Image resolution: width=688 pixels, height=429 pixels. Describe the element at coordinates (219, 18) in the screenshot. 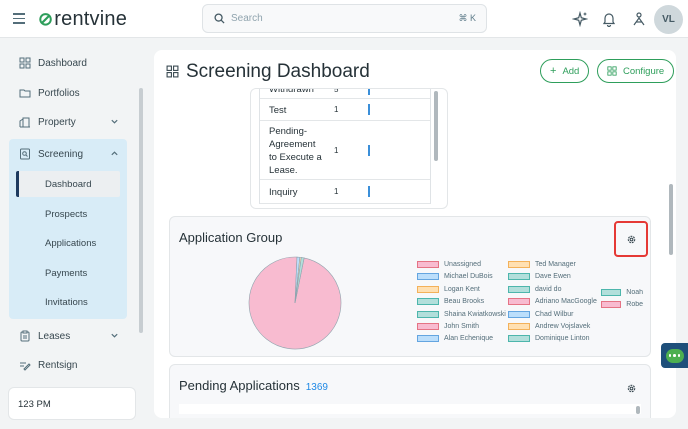

I see `search-icon` at that location.